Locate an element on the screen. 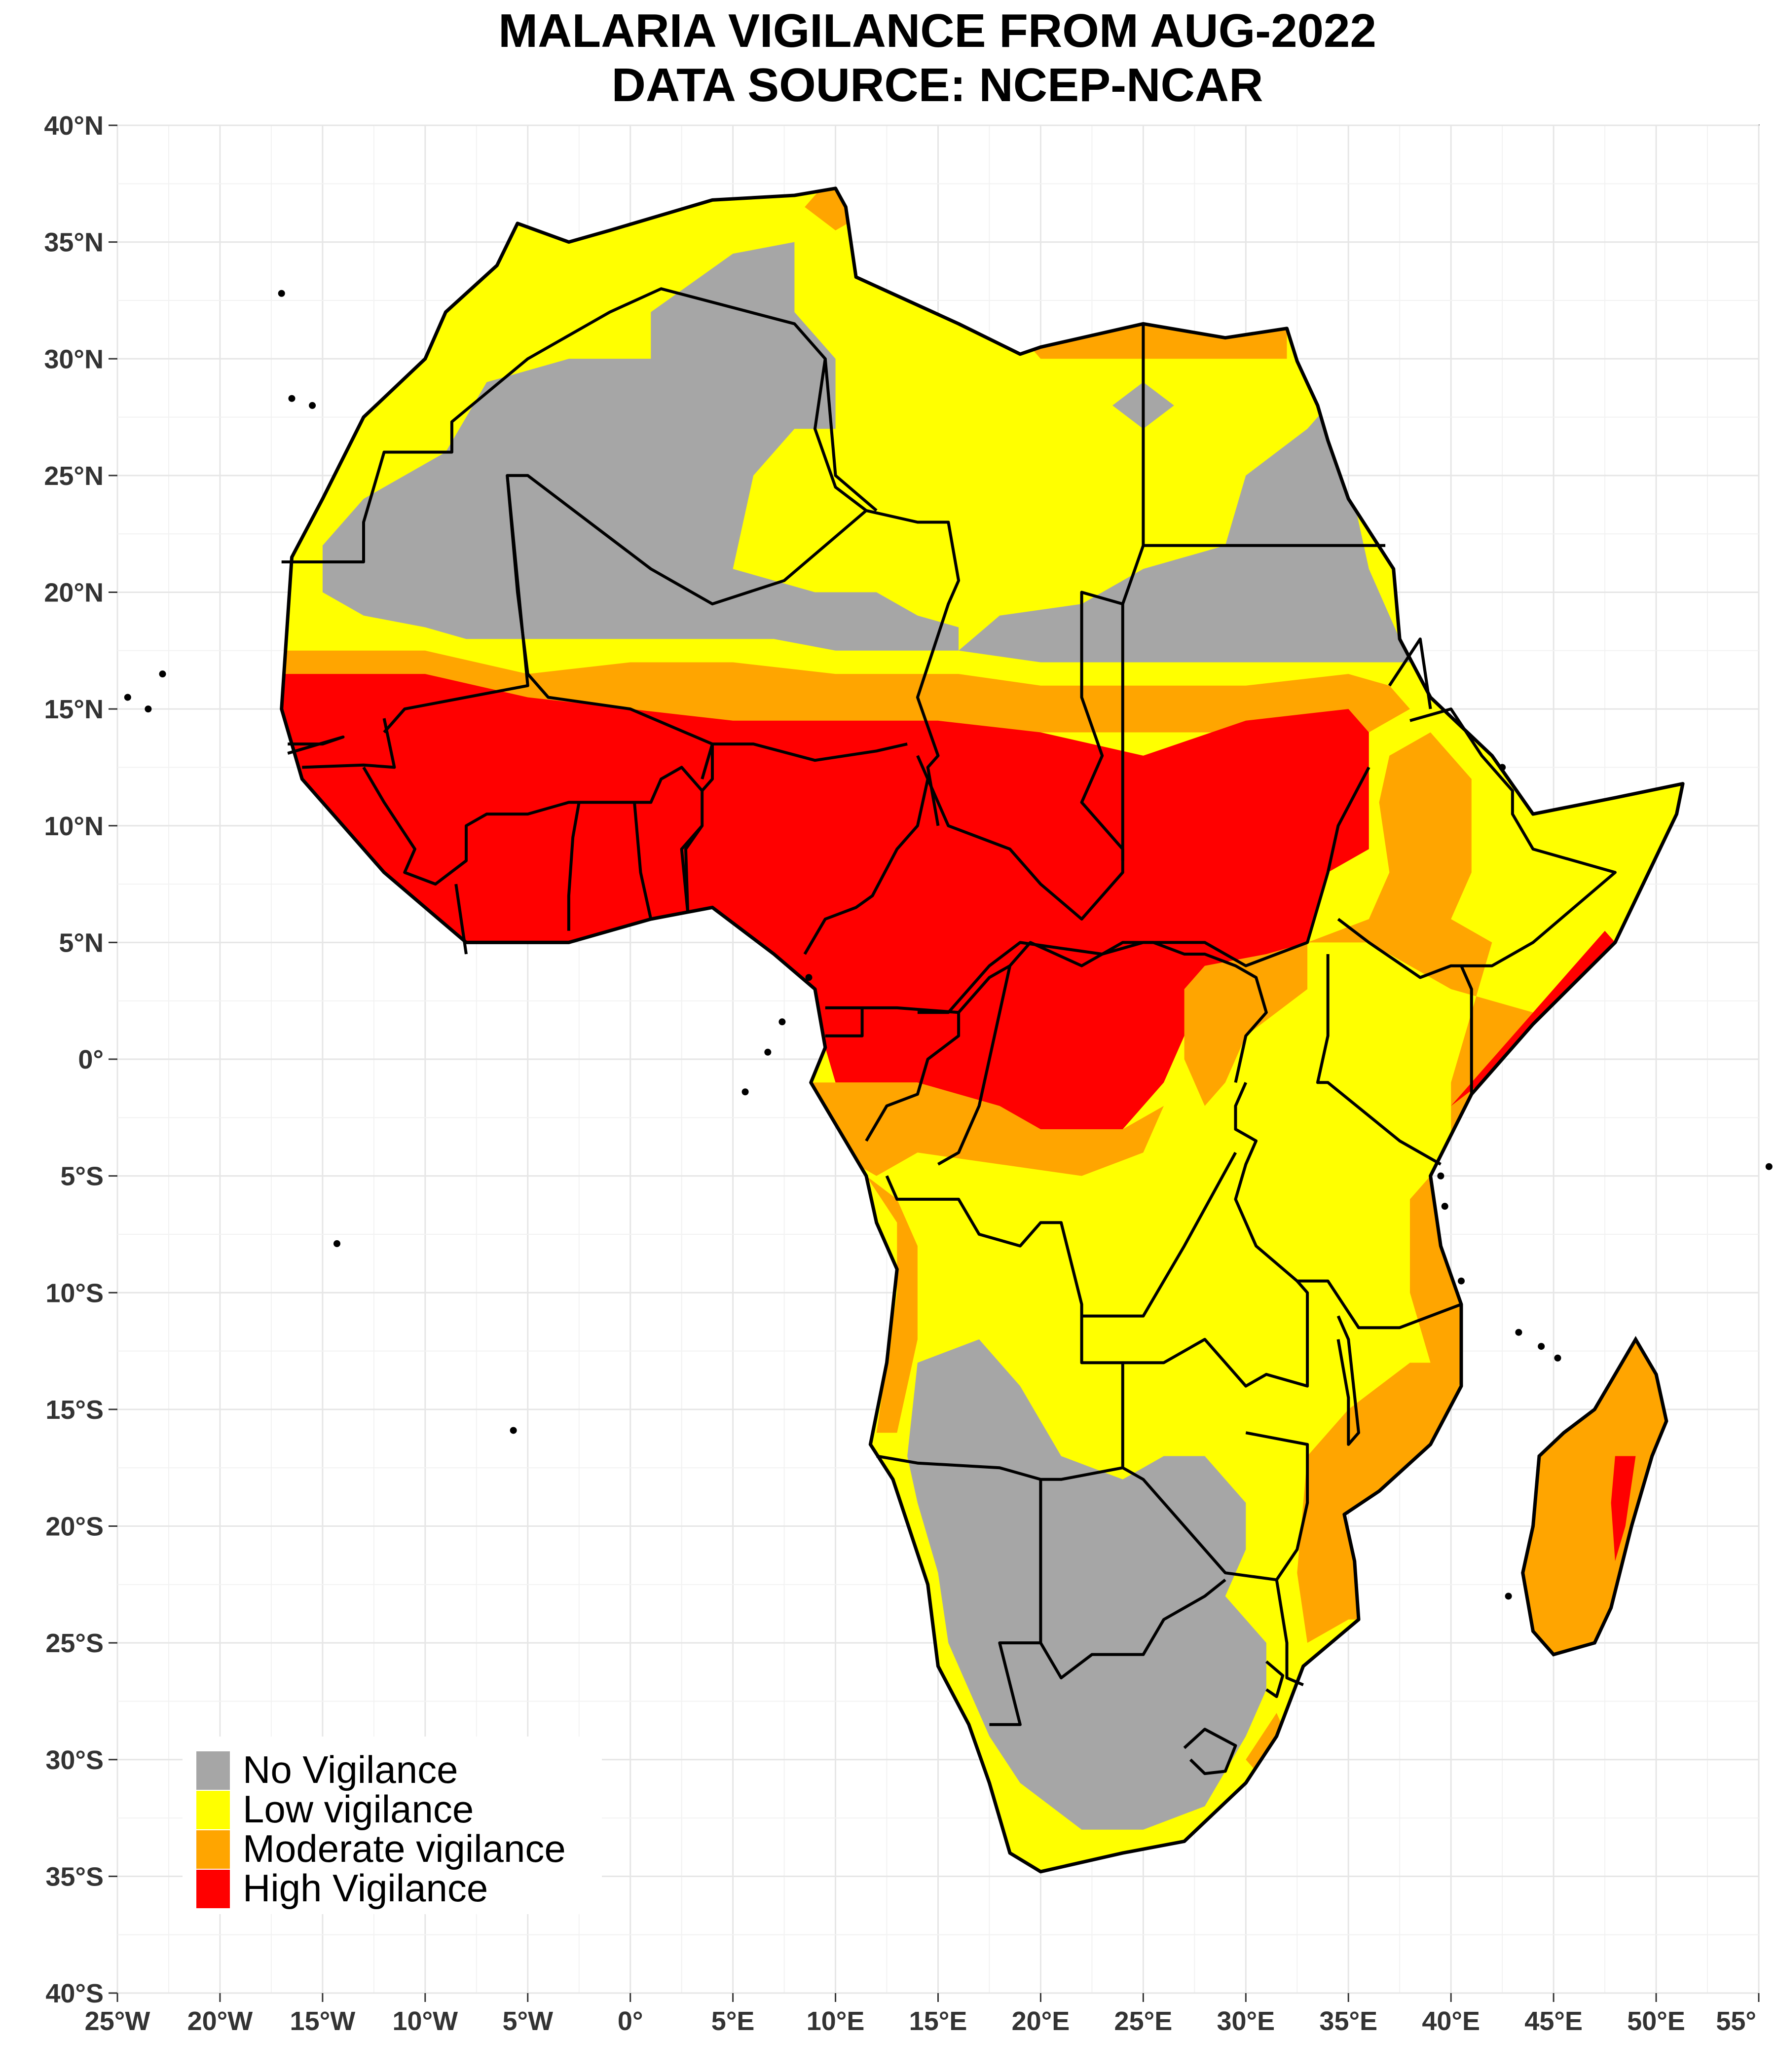 This screenshot has width=1776, height=2072. moderate-east-africa is located at coordinates (1420, 1176).